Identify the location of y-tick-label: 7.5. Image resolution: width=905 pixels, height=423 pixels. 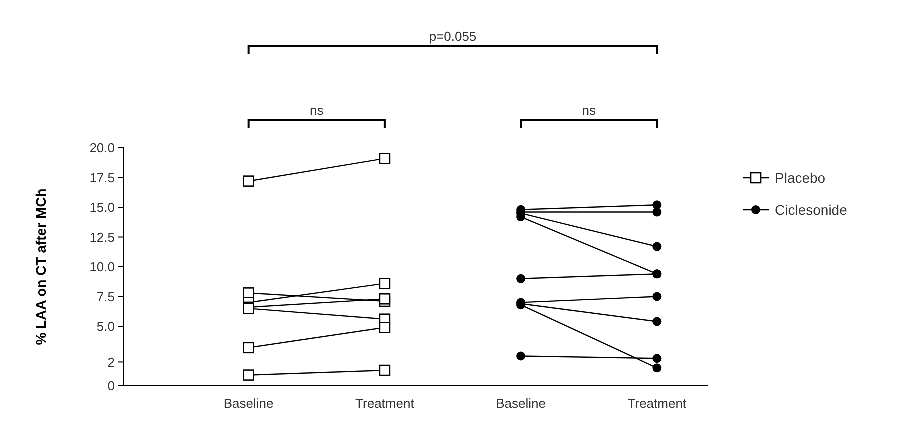
(105, 296).